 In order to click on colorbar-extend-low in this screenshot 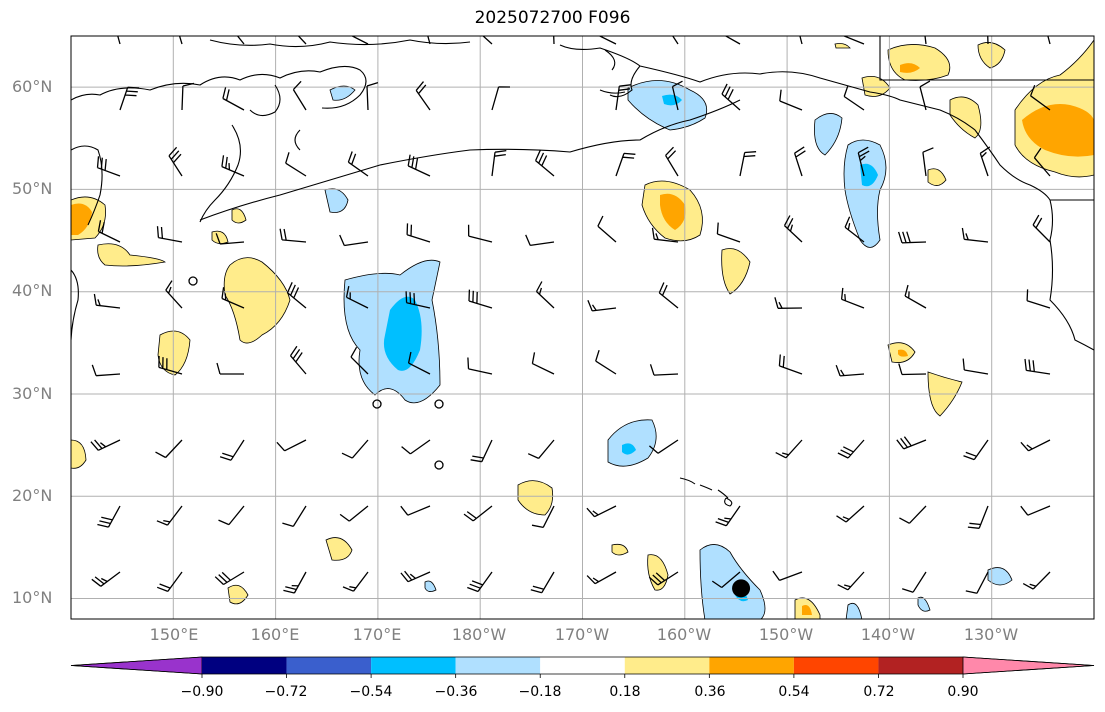, I will do `click(136, 665)`.